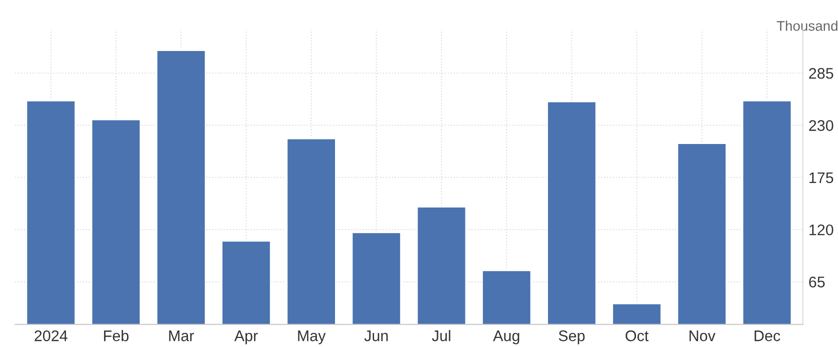 This screenshot has width=838, height=347. I want to click on x-tick-label: Nov, so click(703, 336).